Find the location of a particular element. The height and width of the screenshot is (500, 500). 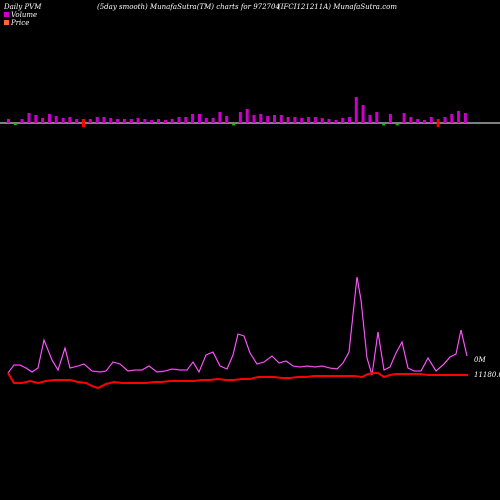

header-right: (IFCI121211A) MunafaSutra.com is located at coordinates (337, 7).